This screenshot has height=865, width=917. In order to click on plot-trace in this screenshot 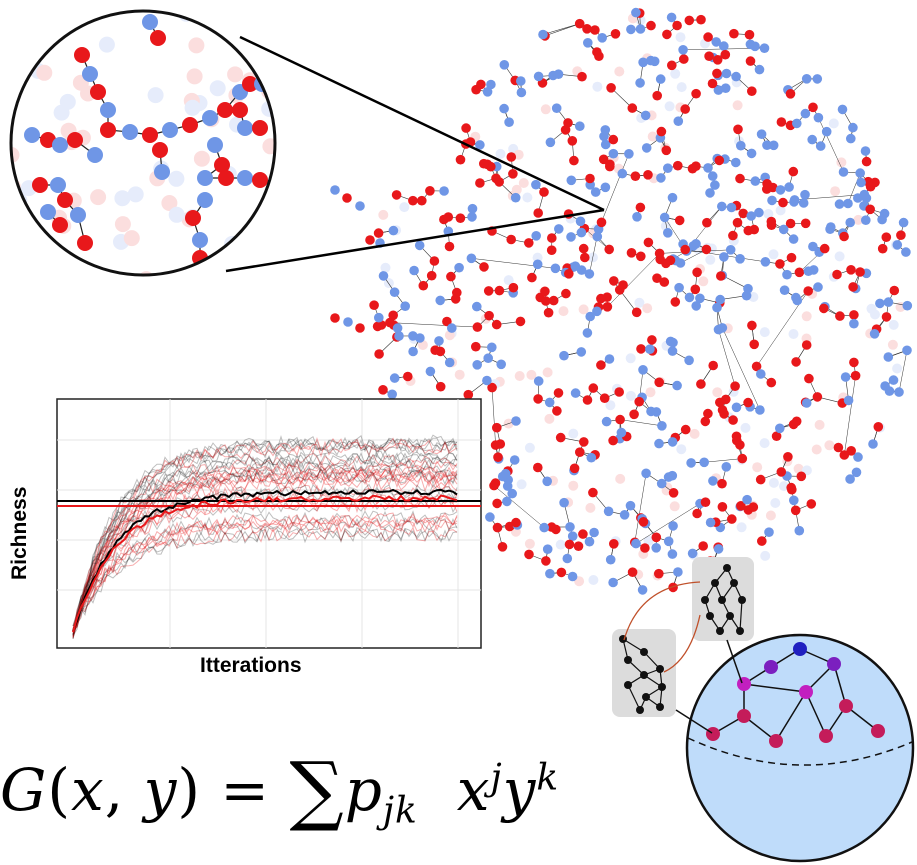, I will do `click(265, 553)`.